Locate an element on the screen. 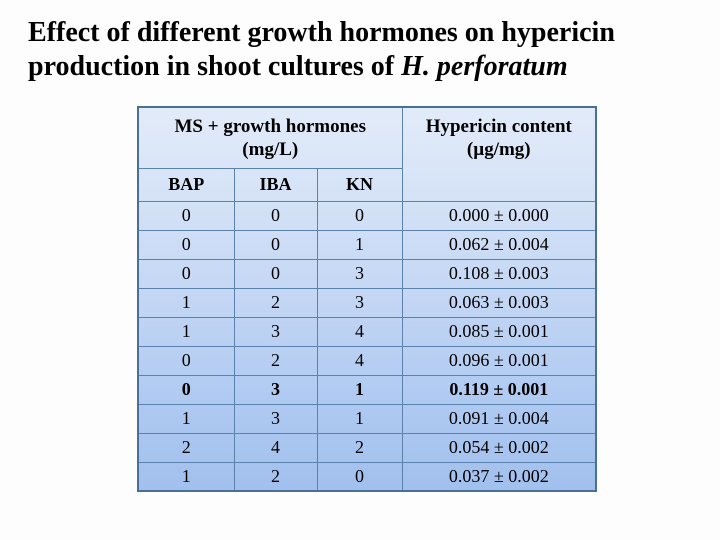 This screenshot has height=540, width=720. hypericin-content-cell: 0.091 ± 0.004 is located at coordinates (499, 418).